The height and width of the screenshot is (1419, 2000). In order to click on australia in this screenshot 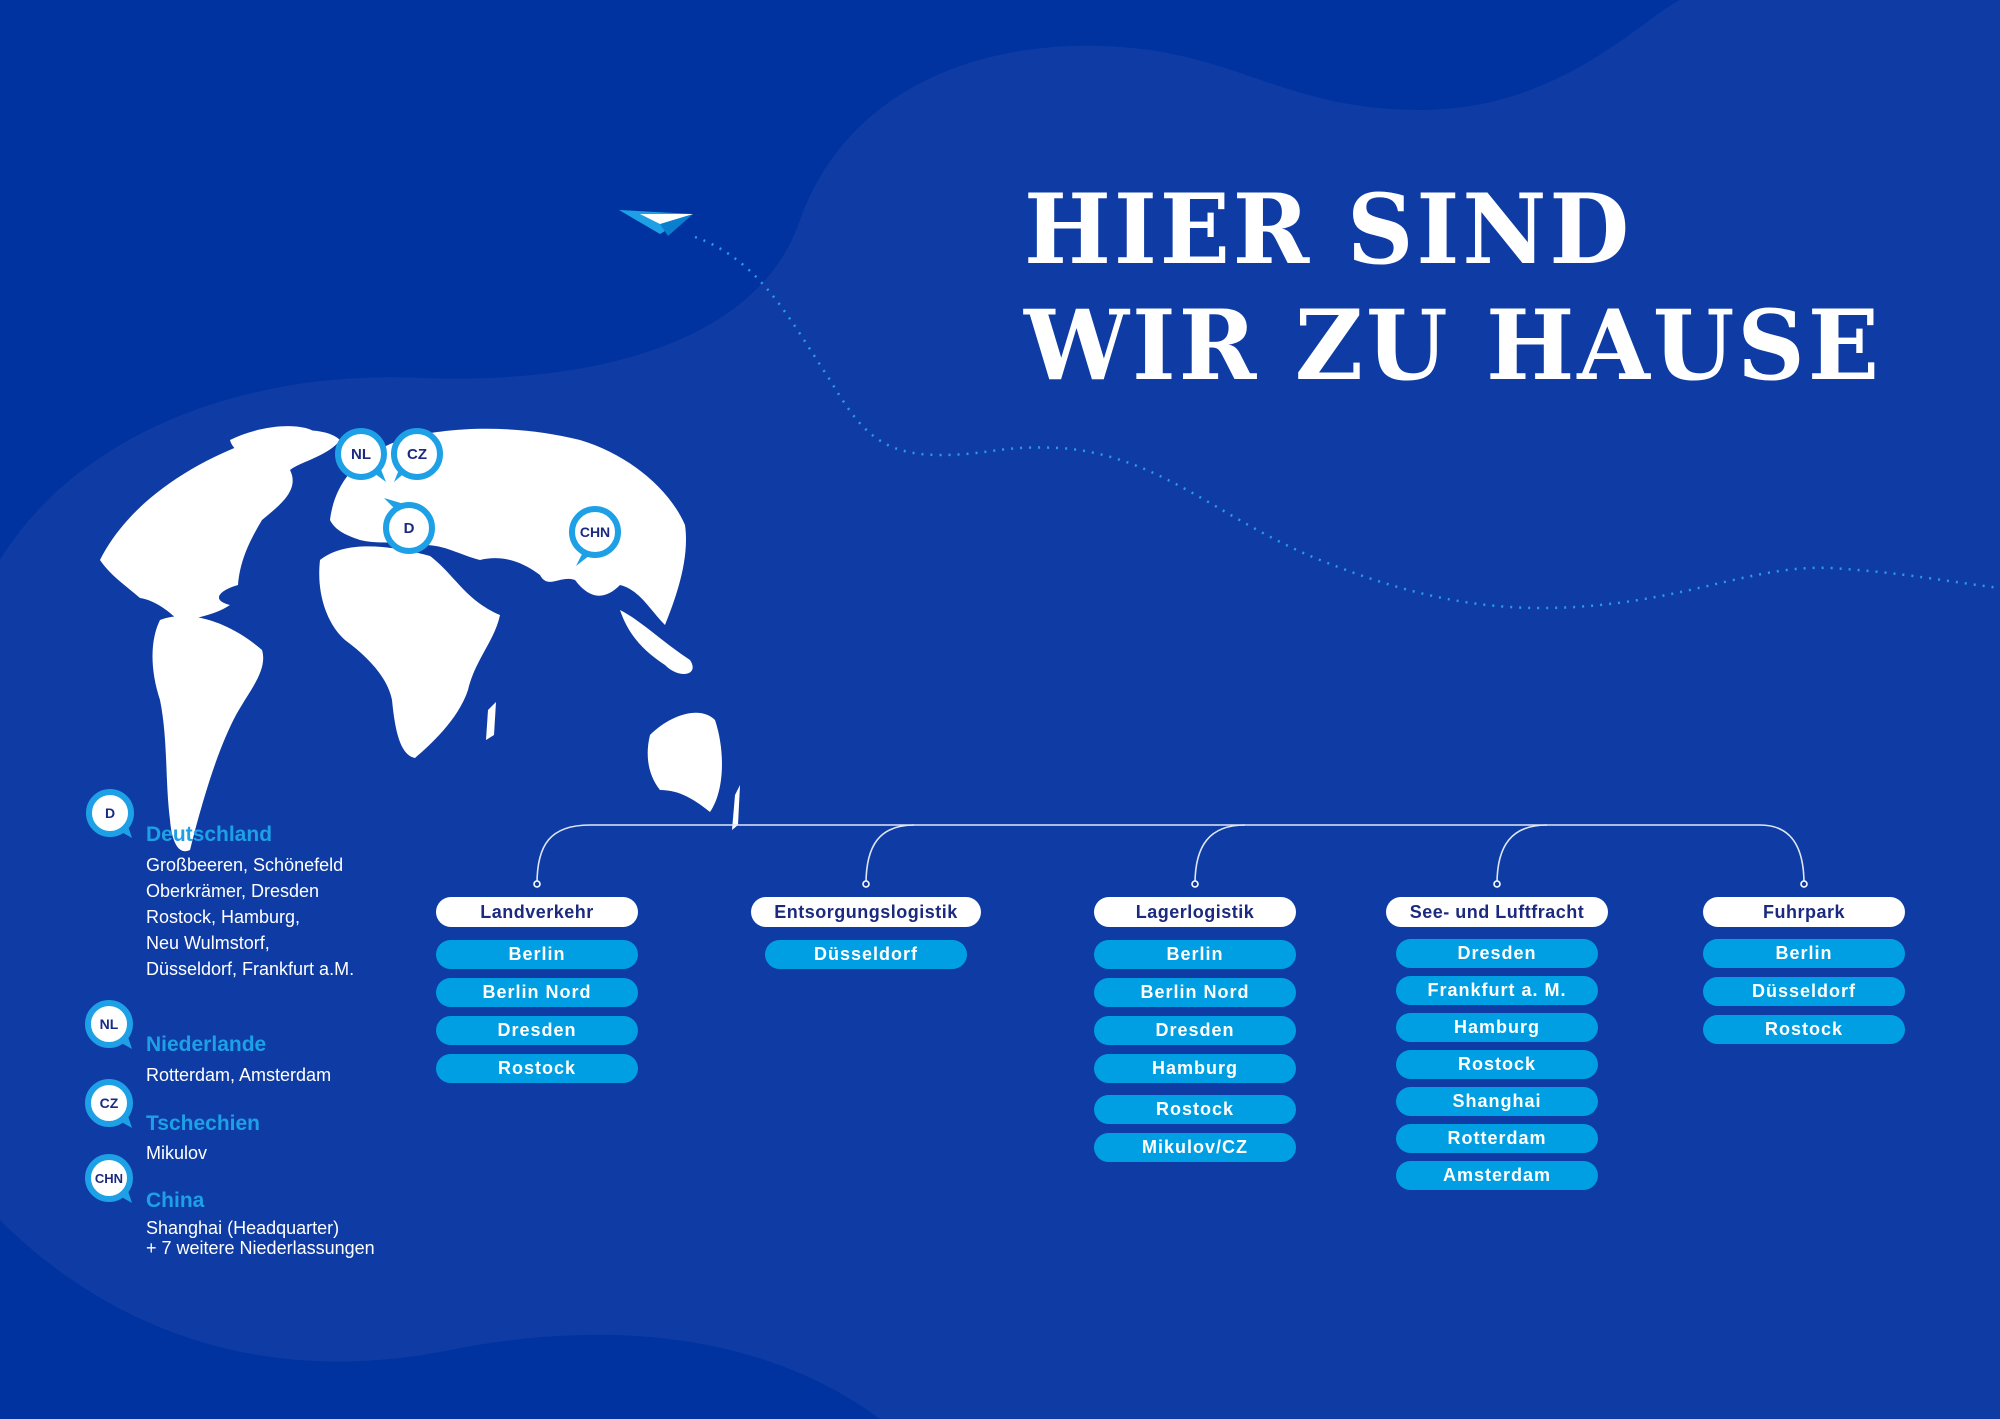, I will do `click(684, 762)`.